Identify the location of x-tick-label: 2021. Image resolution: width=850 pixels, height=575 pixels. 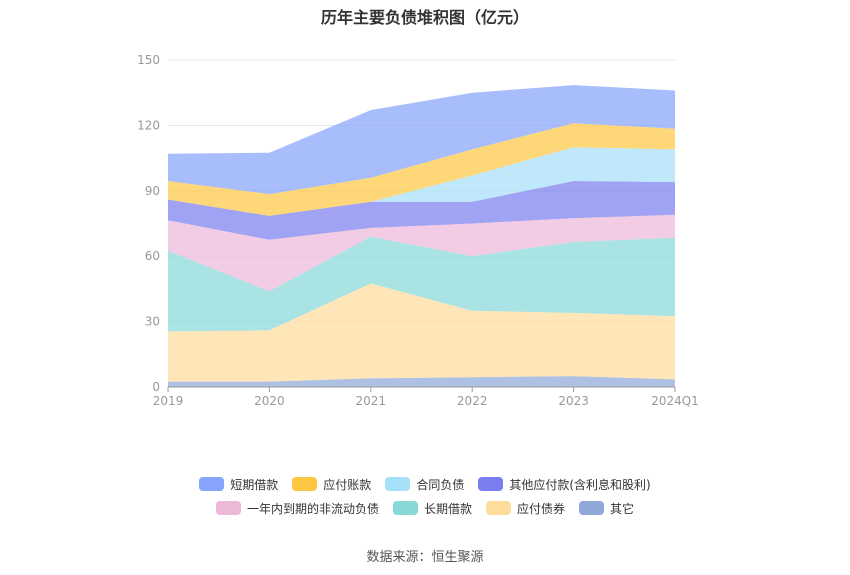
(371, 401).